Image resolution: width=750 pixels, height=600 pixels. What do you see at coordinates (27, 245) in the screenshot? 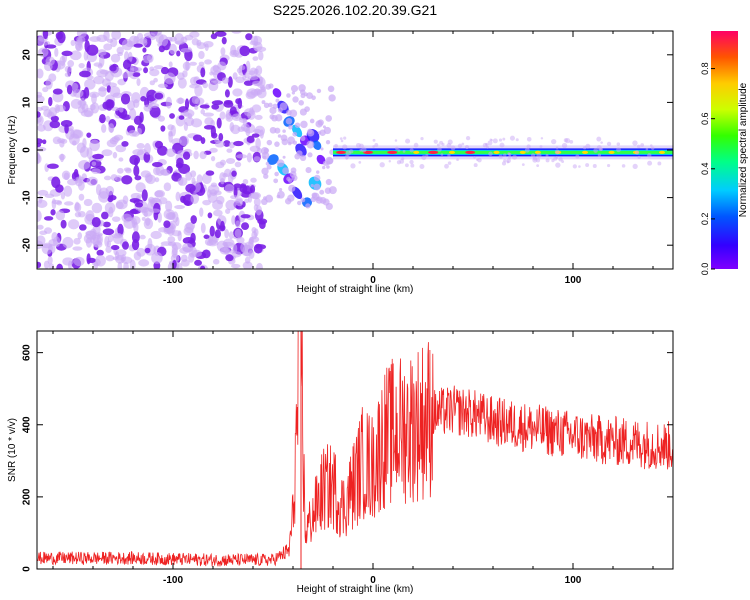
I see `spectrogram-y-tick-label: -20` at bounding box center [27, 245].